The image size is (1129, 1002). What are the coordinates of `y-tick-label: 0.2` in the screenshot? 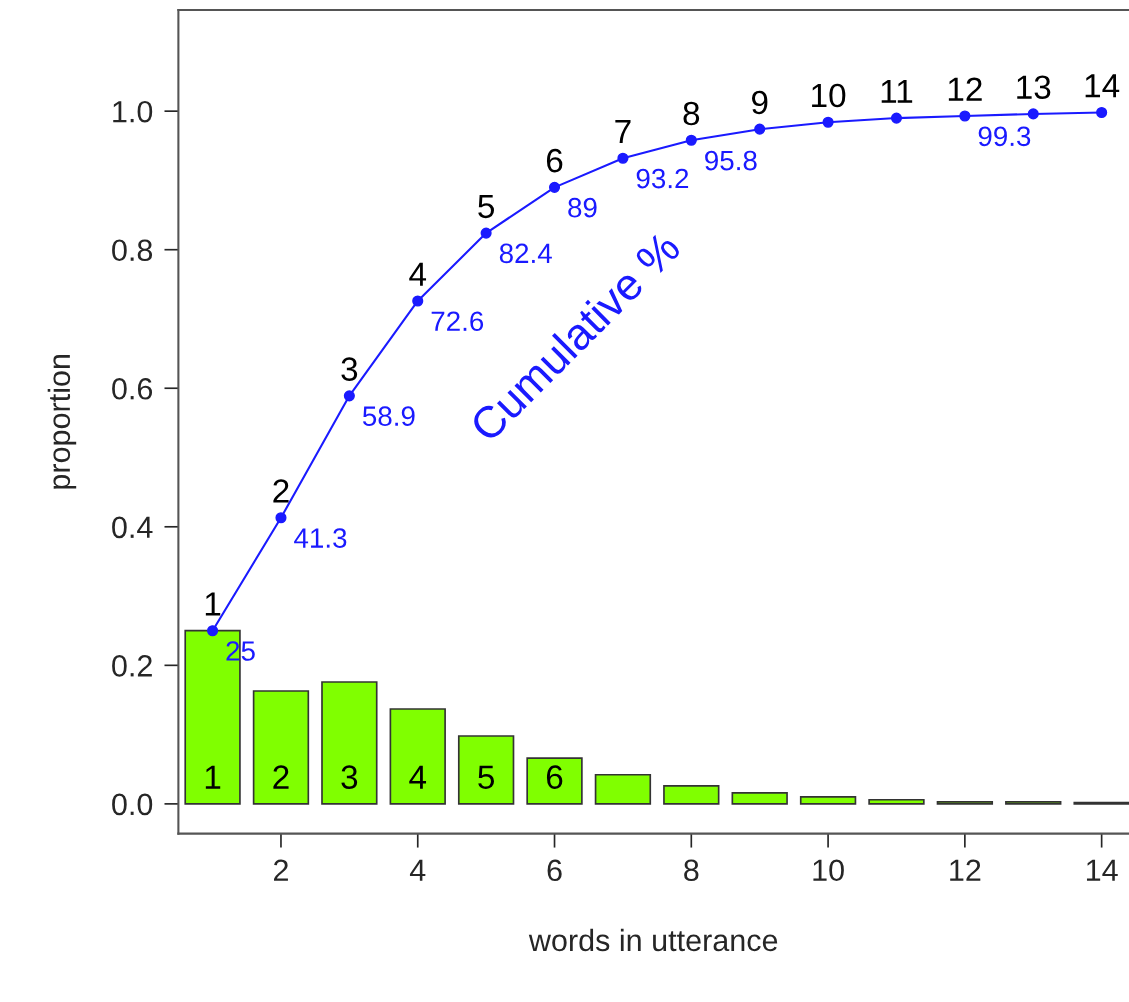 It's located at (132, 666).